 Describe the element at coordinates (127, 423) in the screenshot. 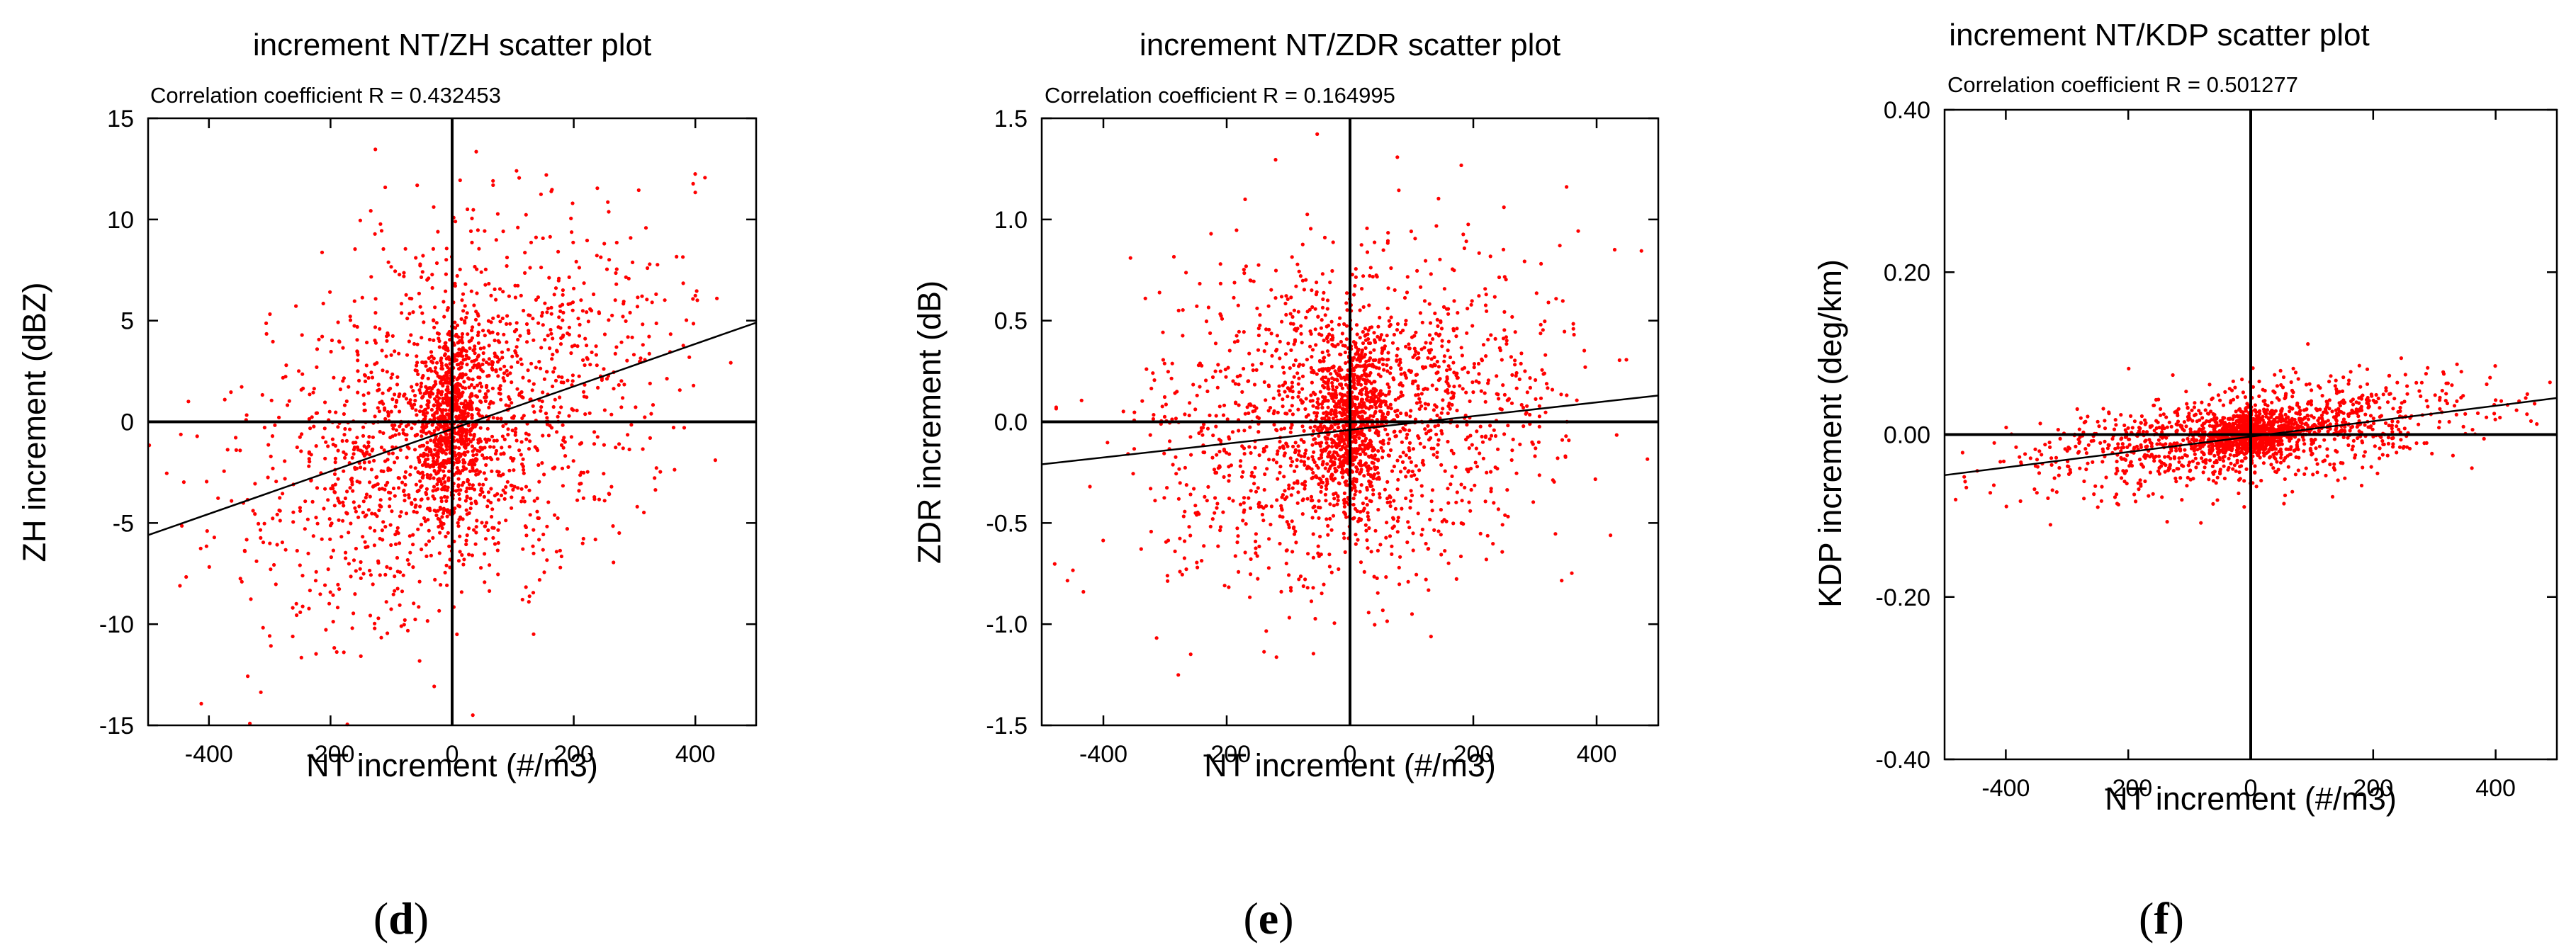

I see `y-tick-label: 0` at that location.